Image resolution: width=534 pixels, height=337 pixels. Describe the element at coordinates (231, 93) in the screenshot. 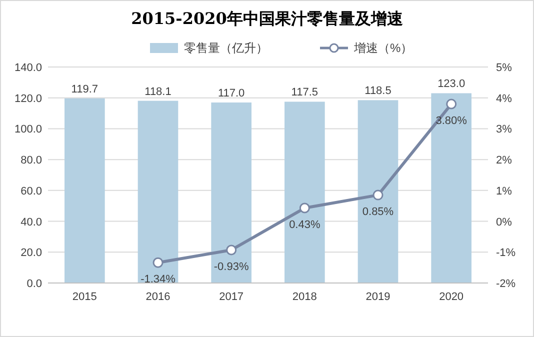

I see `data-label: 117.0` at that location.